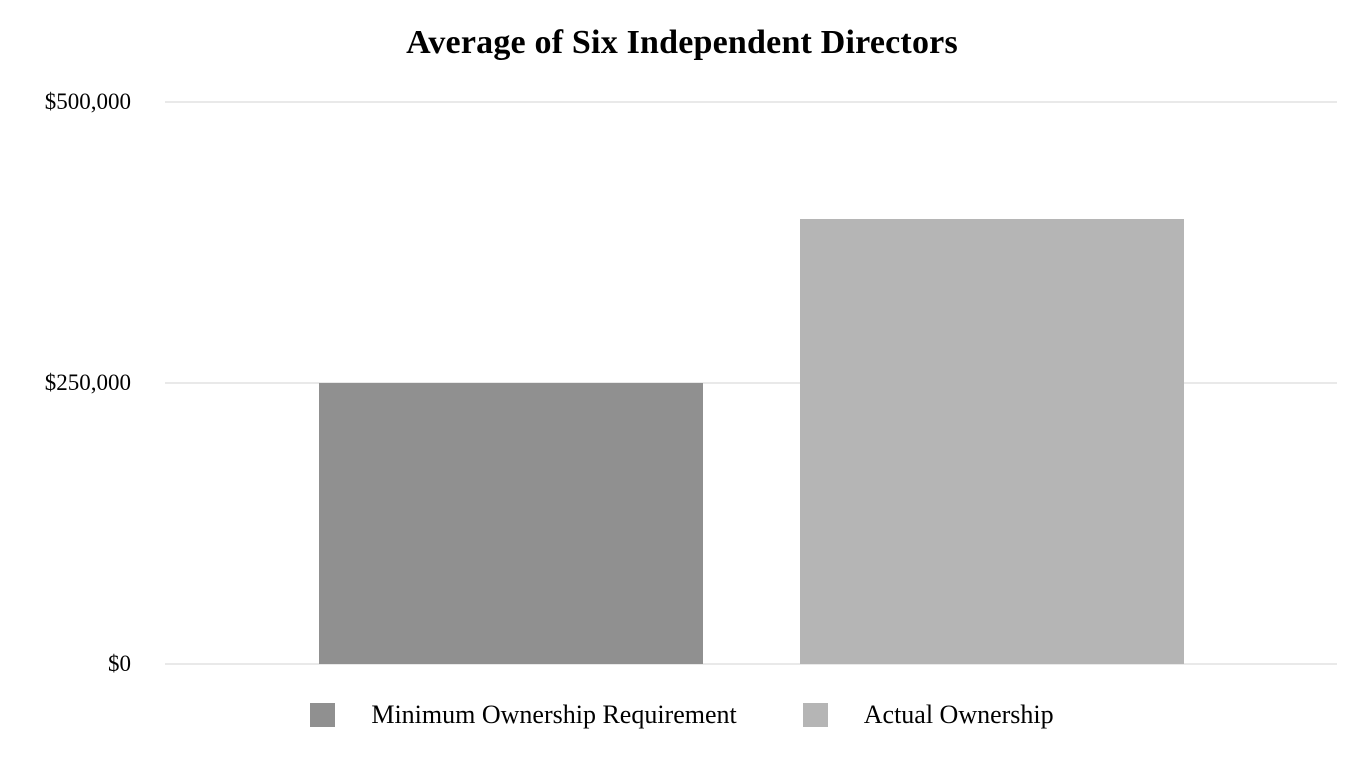 This screenshot has height=772, width=1364. I want to click on chart-title: Average of Six Independent Directors, so click(682, 42).